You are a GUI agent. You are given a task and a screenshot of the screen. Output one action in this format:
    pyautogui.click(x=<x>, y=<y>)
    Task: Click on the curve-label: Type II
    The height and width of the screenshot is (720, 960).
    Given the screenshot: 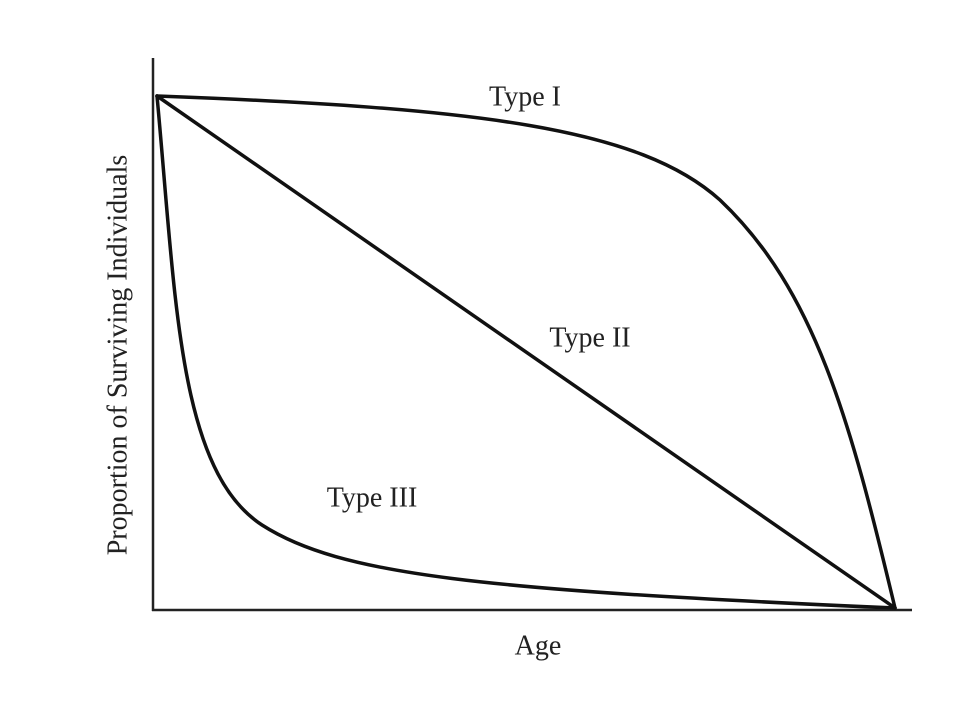 What is the action you would take?
    pyautogui.click(x=589, y=337)
    